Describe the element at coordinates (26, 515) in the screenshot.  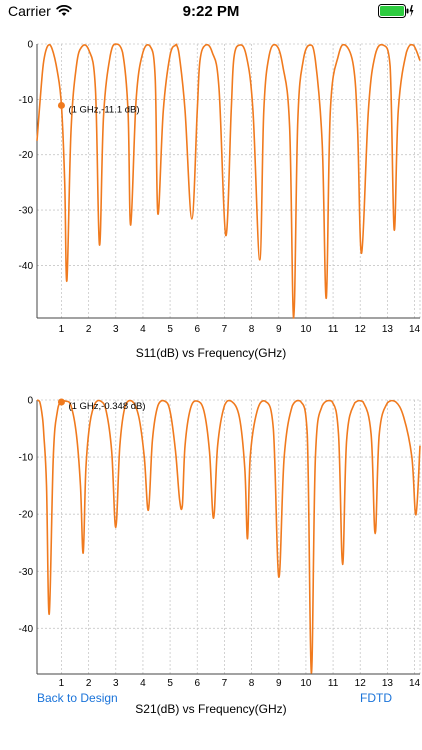
I see `s21-y-tick-label: -20` at that location.